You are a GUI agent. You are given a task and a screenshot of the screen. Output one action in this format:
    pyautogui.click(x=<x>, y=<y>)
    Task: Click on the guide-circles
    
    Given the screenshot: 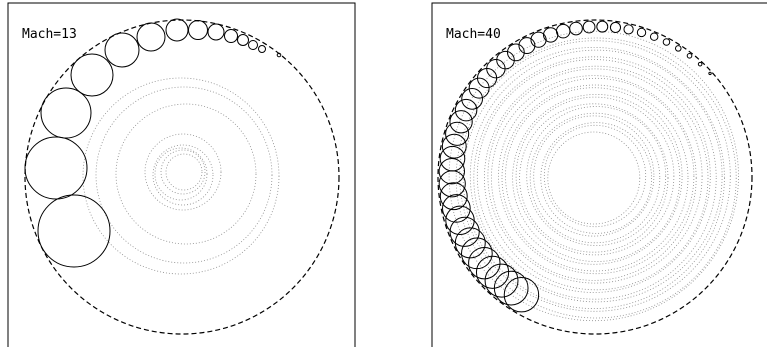 What is the action you would take?
    pyautogui.click(x=181, y=176)
    